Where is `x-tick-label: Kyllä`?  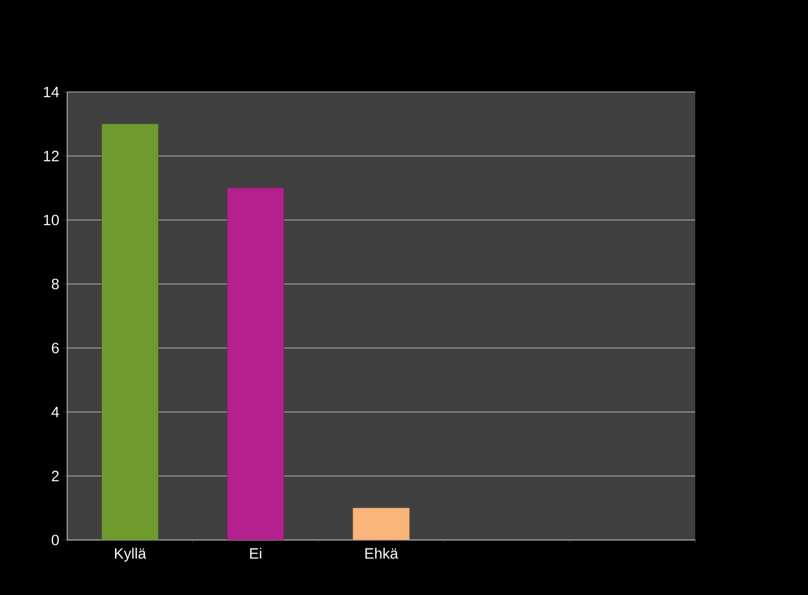
x-tick-label: Kyllä is located at coordinates (130, 555).